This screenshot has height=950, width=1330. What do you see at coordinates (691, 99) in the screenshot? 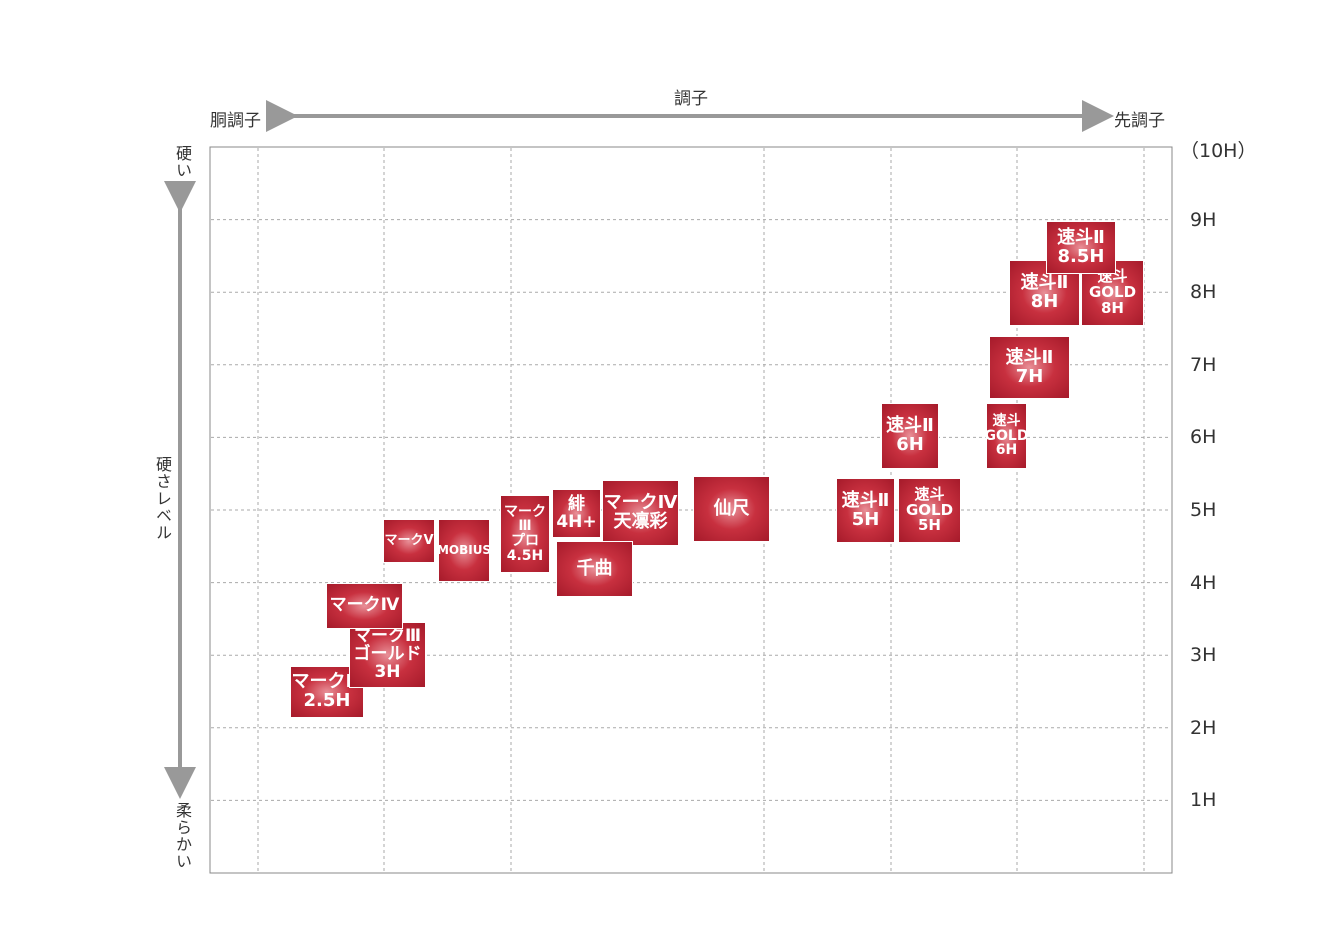
I see `axis-title: 調子` at bounding box center [691, 99].